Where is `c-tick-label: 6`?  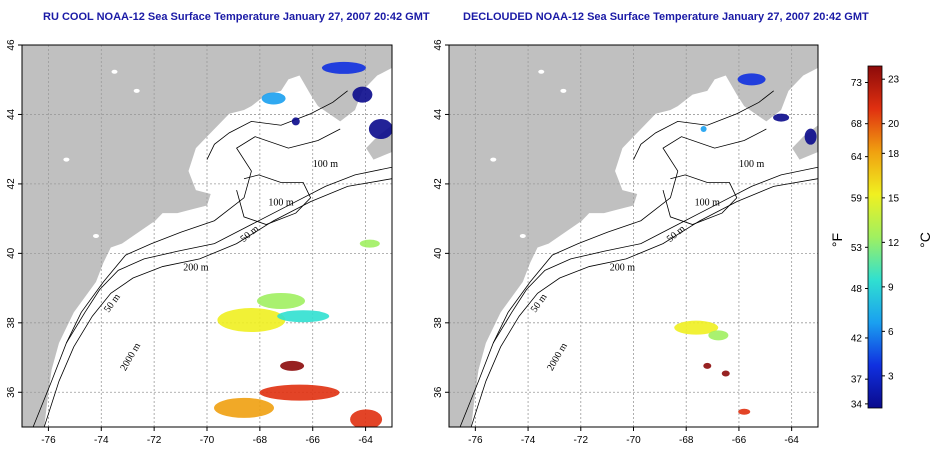
c-tick-label: 6 is located at coordinates (891, 332).